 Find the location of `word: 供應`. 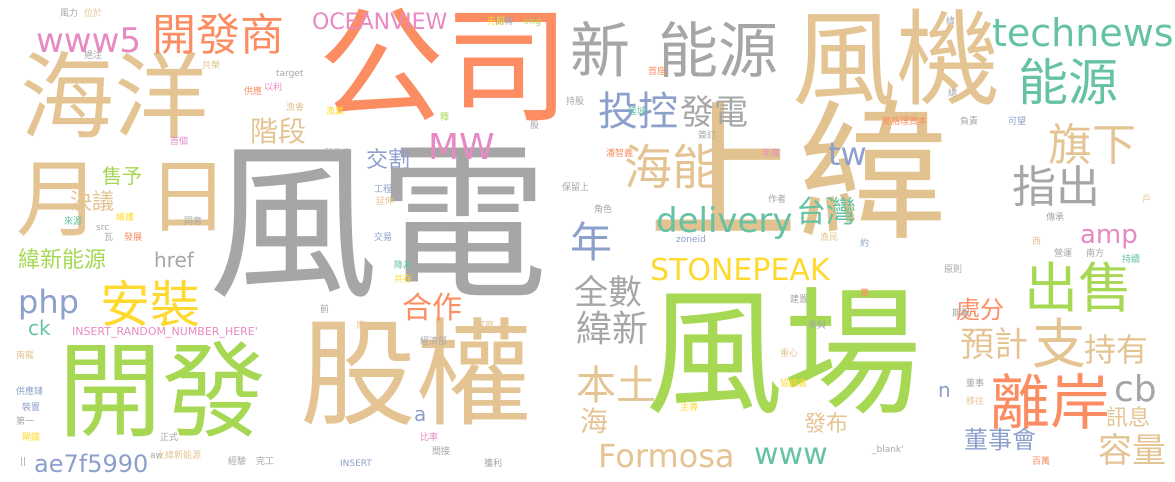

word: 供應 is located at coordinates (253, 92).